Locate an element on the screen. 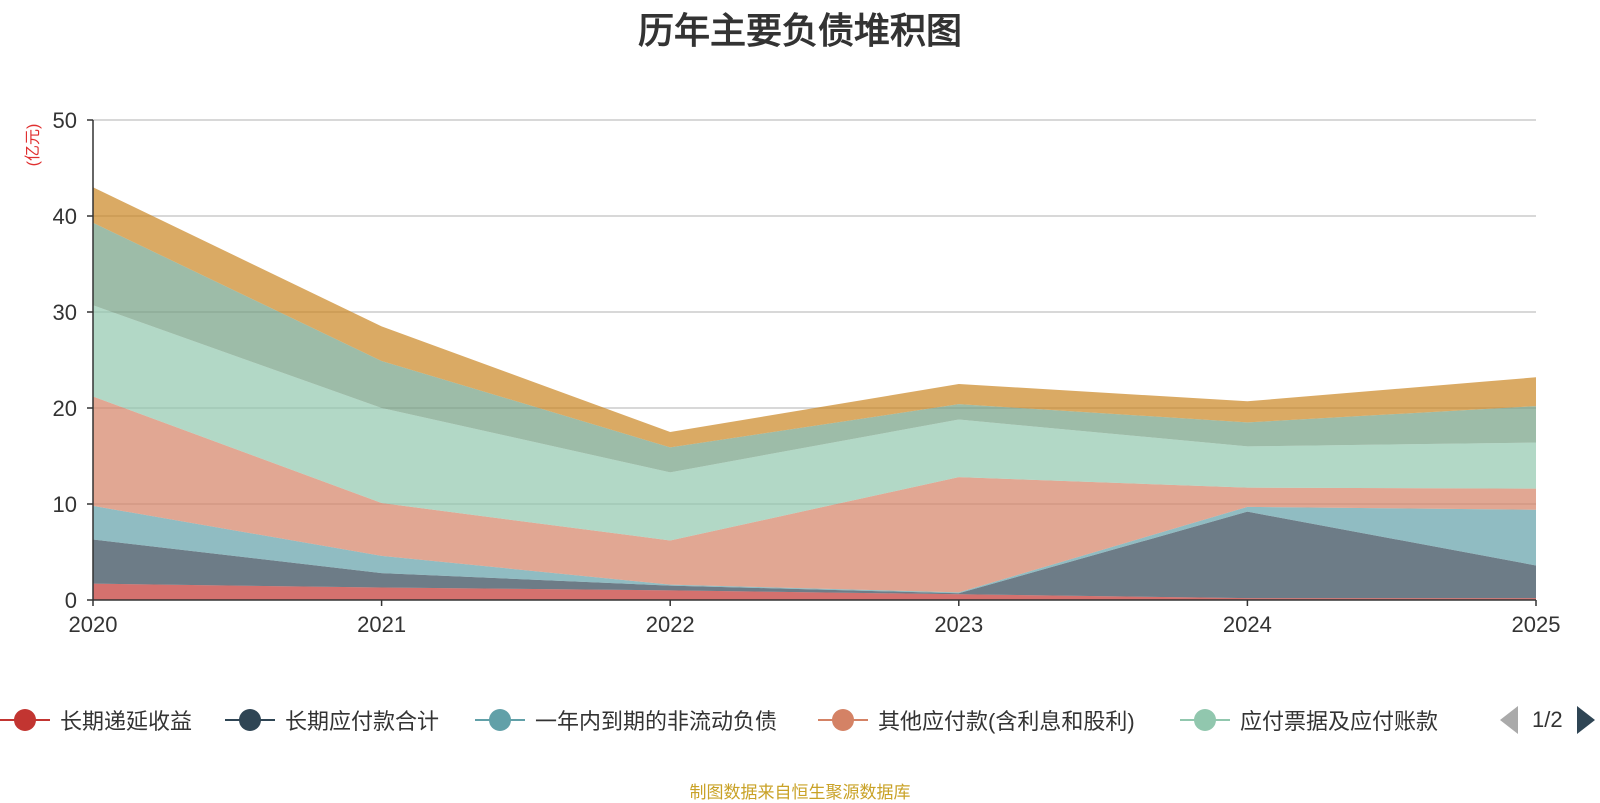 The height and width of the screenshot is (803, 1600). x-tick-label: 2023 is located at coordinates (958, 624).